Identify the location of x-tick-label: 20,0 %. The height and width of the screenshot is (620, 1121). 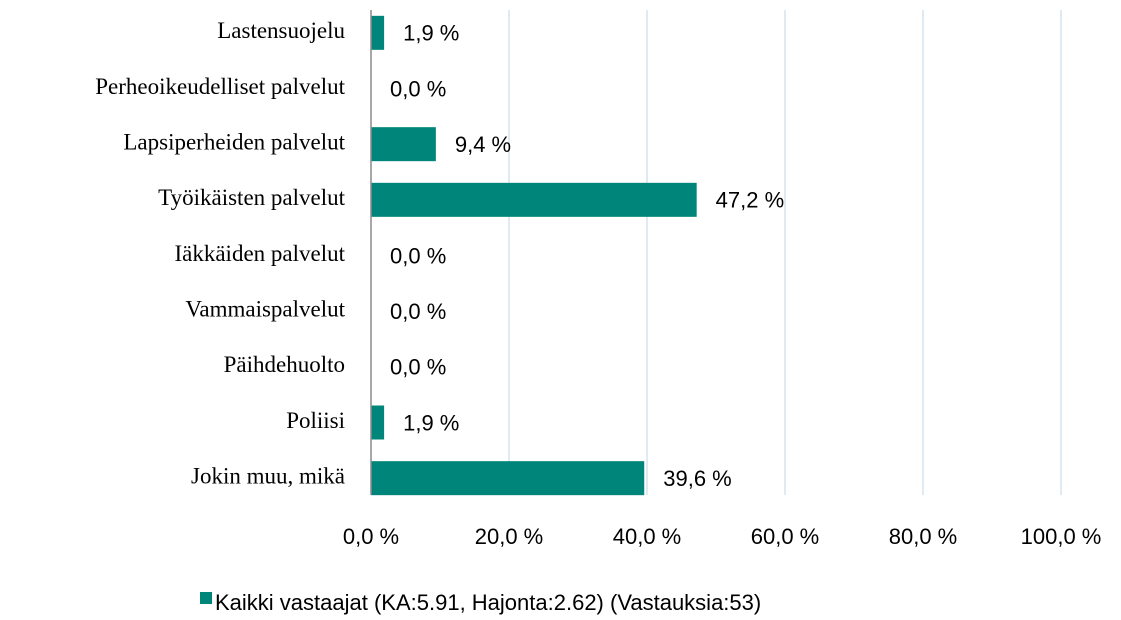
(509, 536).